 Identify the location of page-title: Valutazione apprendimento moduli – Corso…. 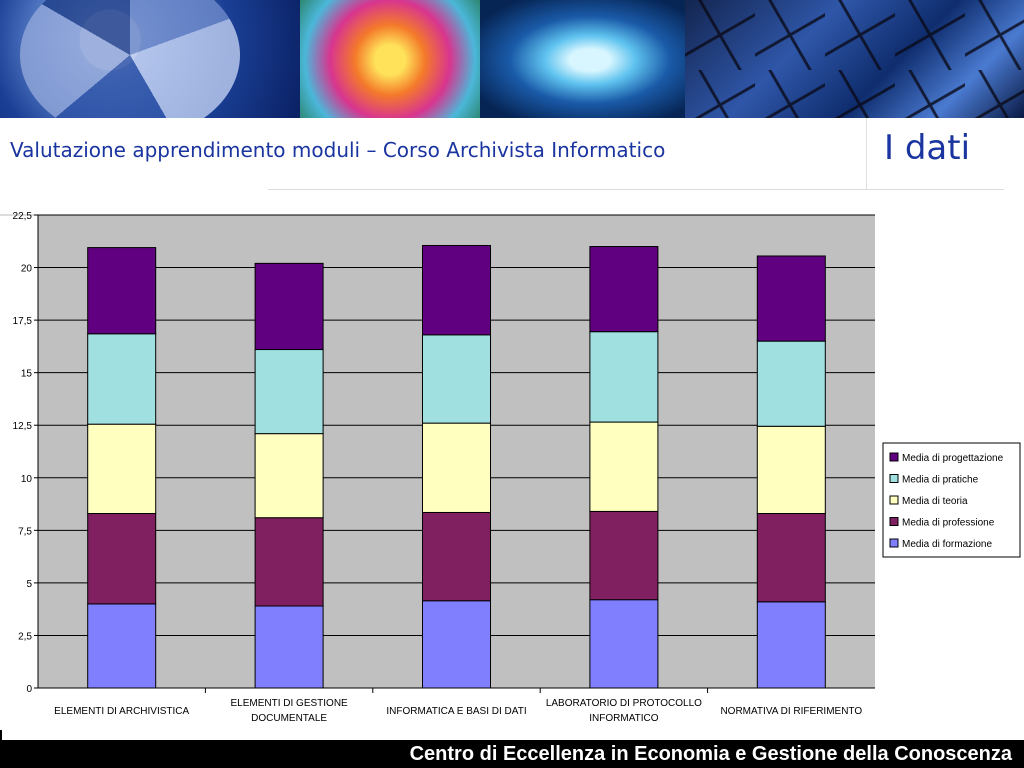
(338, 150).